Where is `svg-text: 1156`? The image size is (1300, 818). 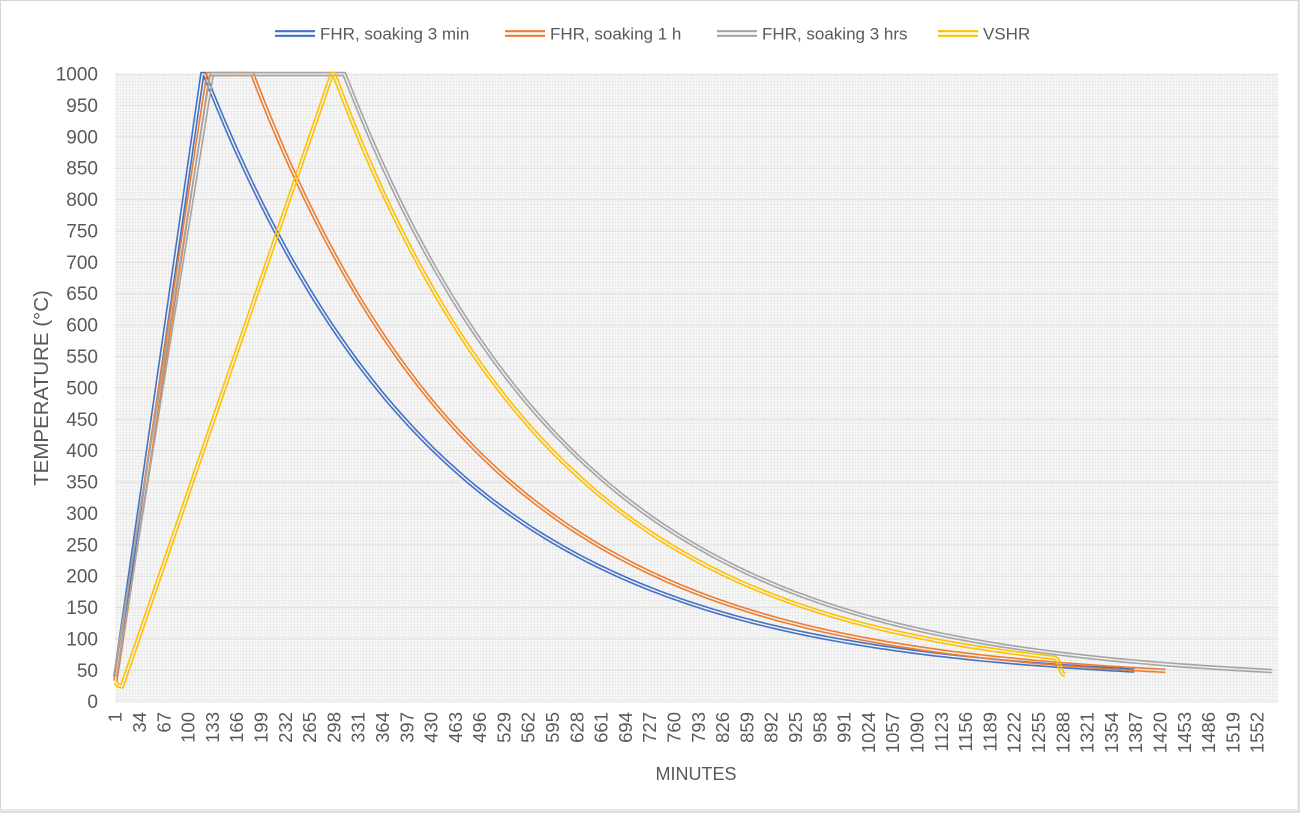 svg-text: 1156 is located at coordinates (965, 732).